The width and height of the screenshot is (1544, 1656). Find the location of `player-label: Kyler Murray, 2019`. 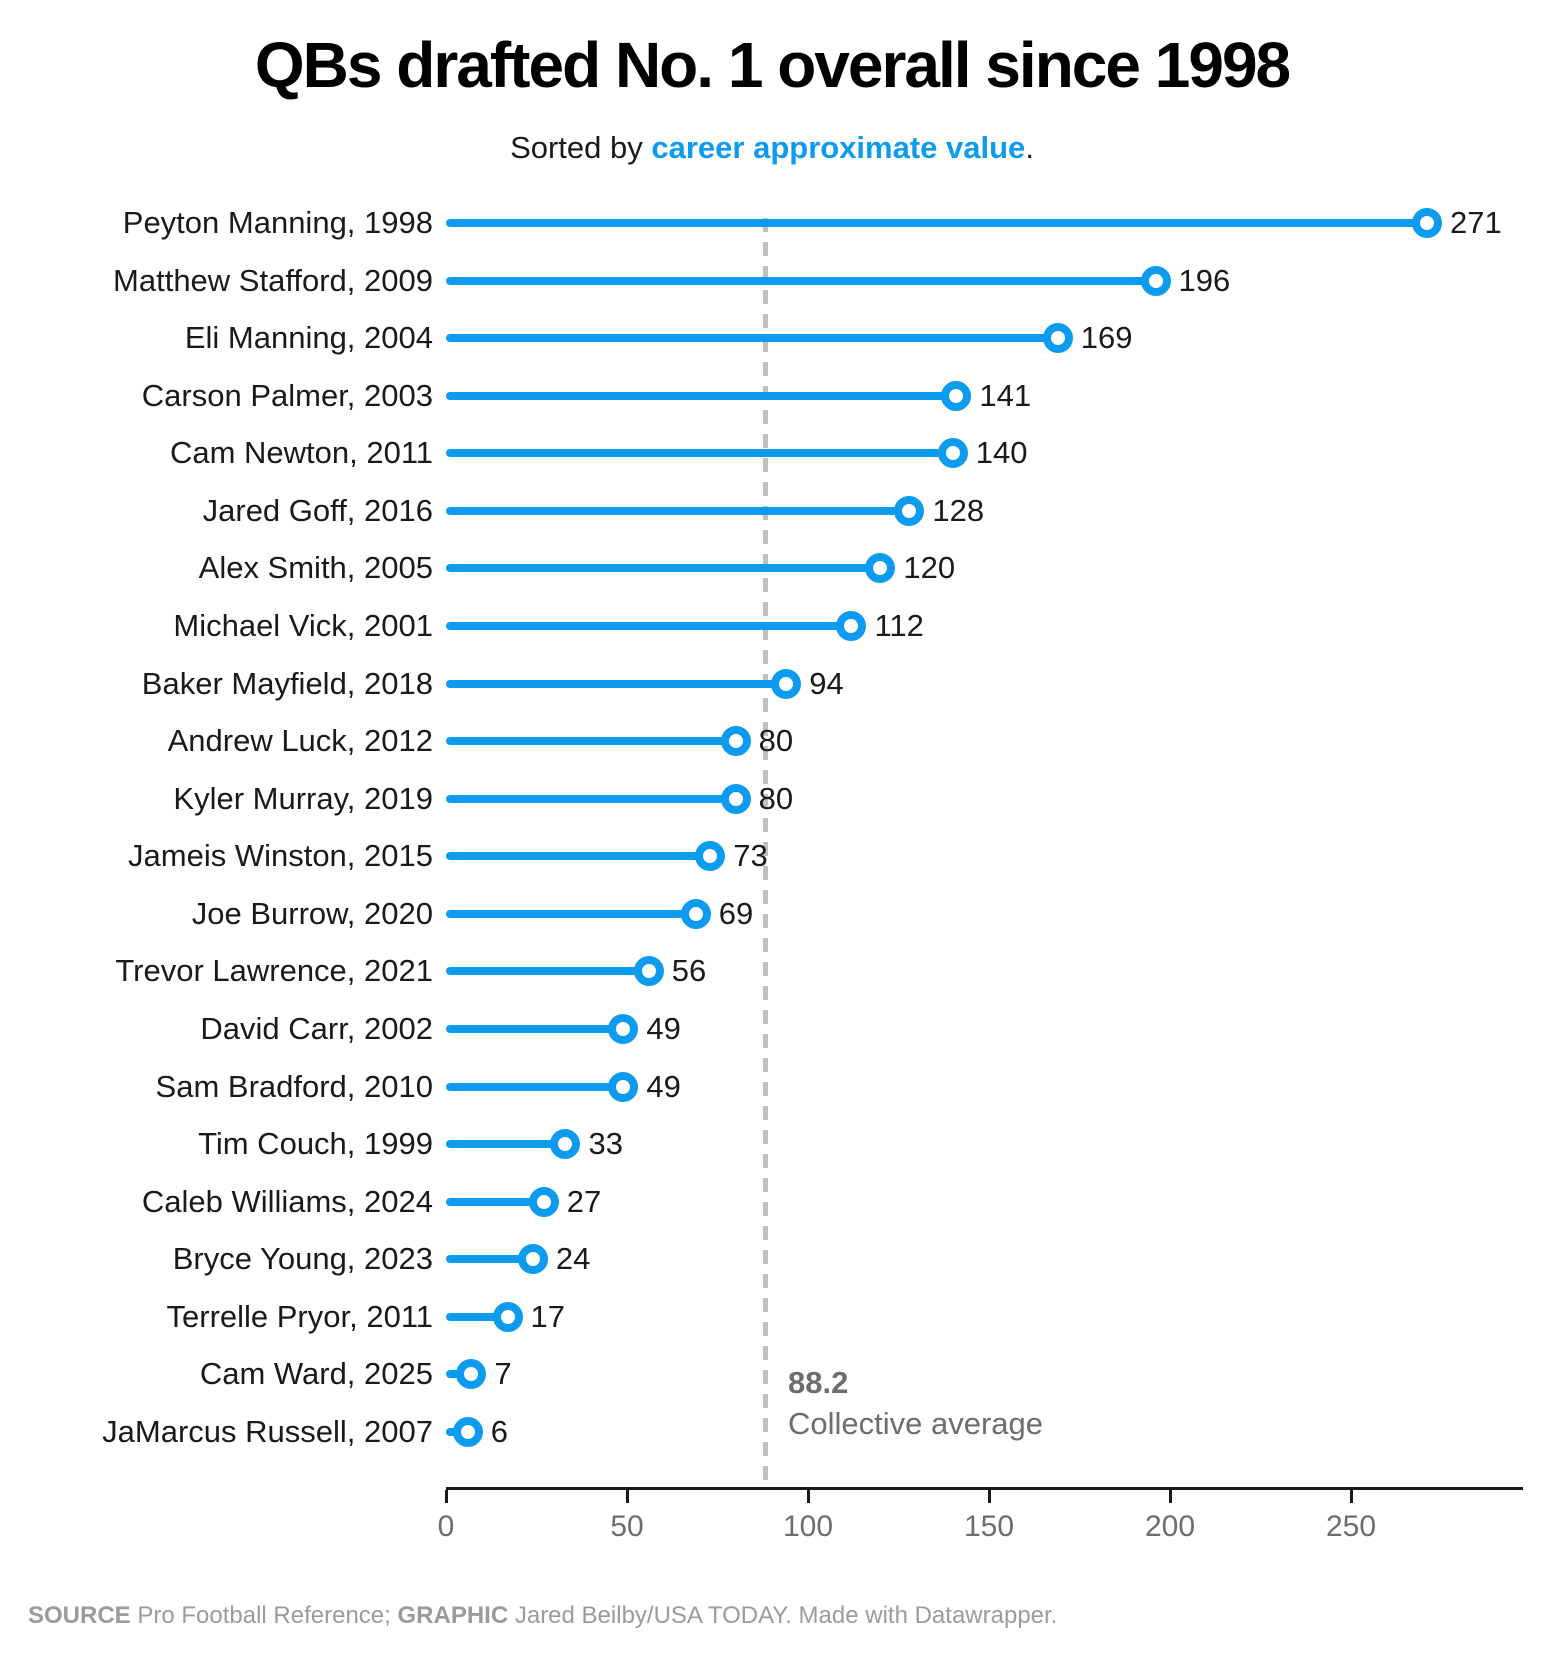

player-label: Kyler Murray, 2019 is located at coordinates (303, 798).